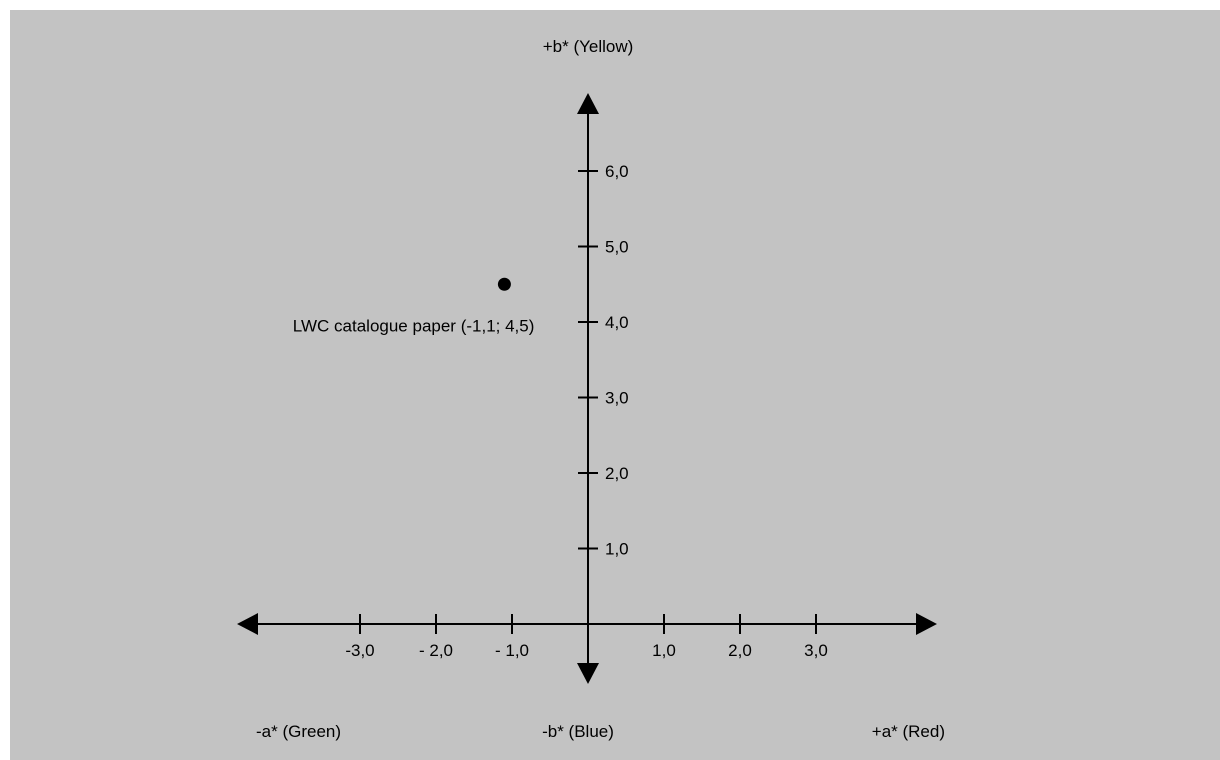 This screenshot has height=760, width=1220. I want to click on y-positive-axis-label: +b* (Yellow), so click(588, 46).